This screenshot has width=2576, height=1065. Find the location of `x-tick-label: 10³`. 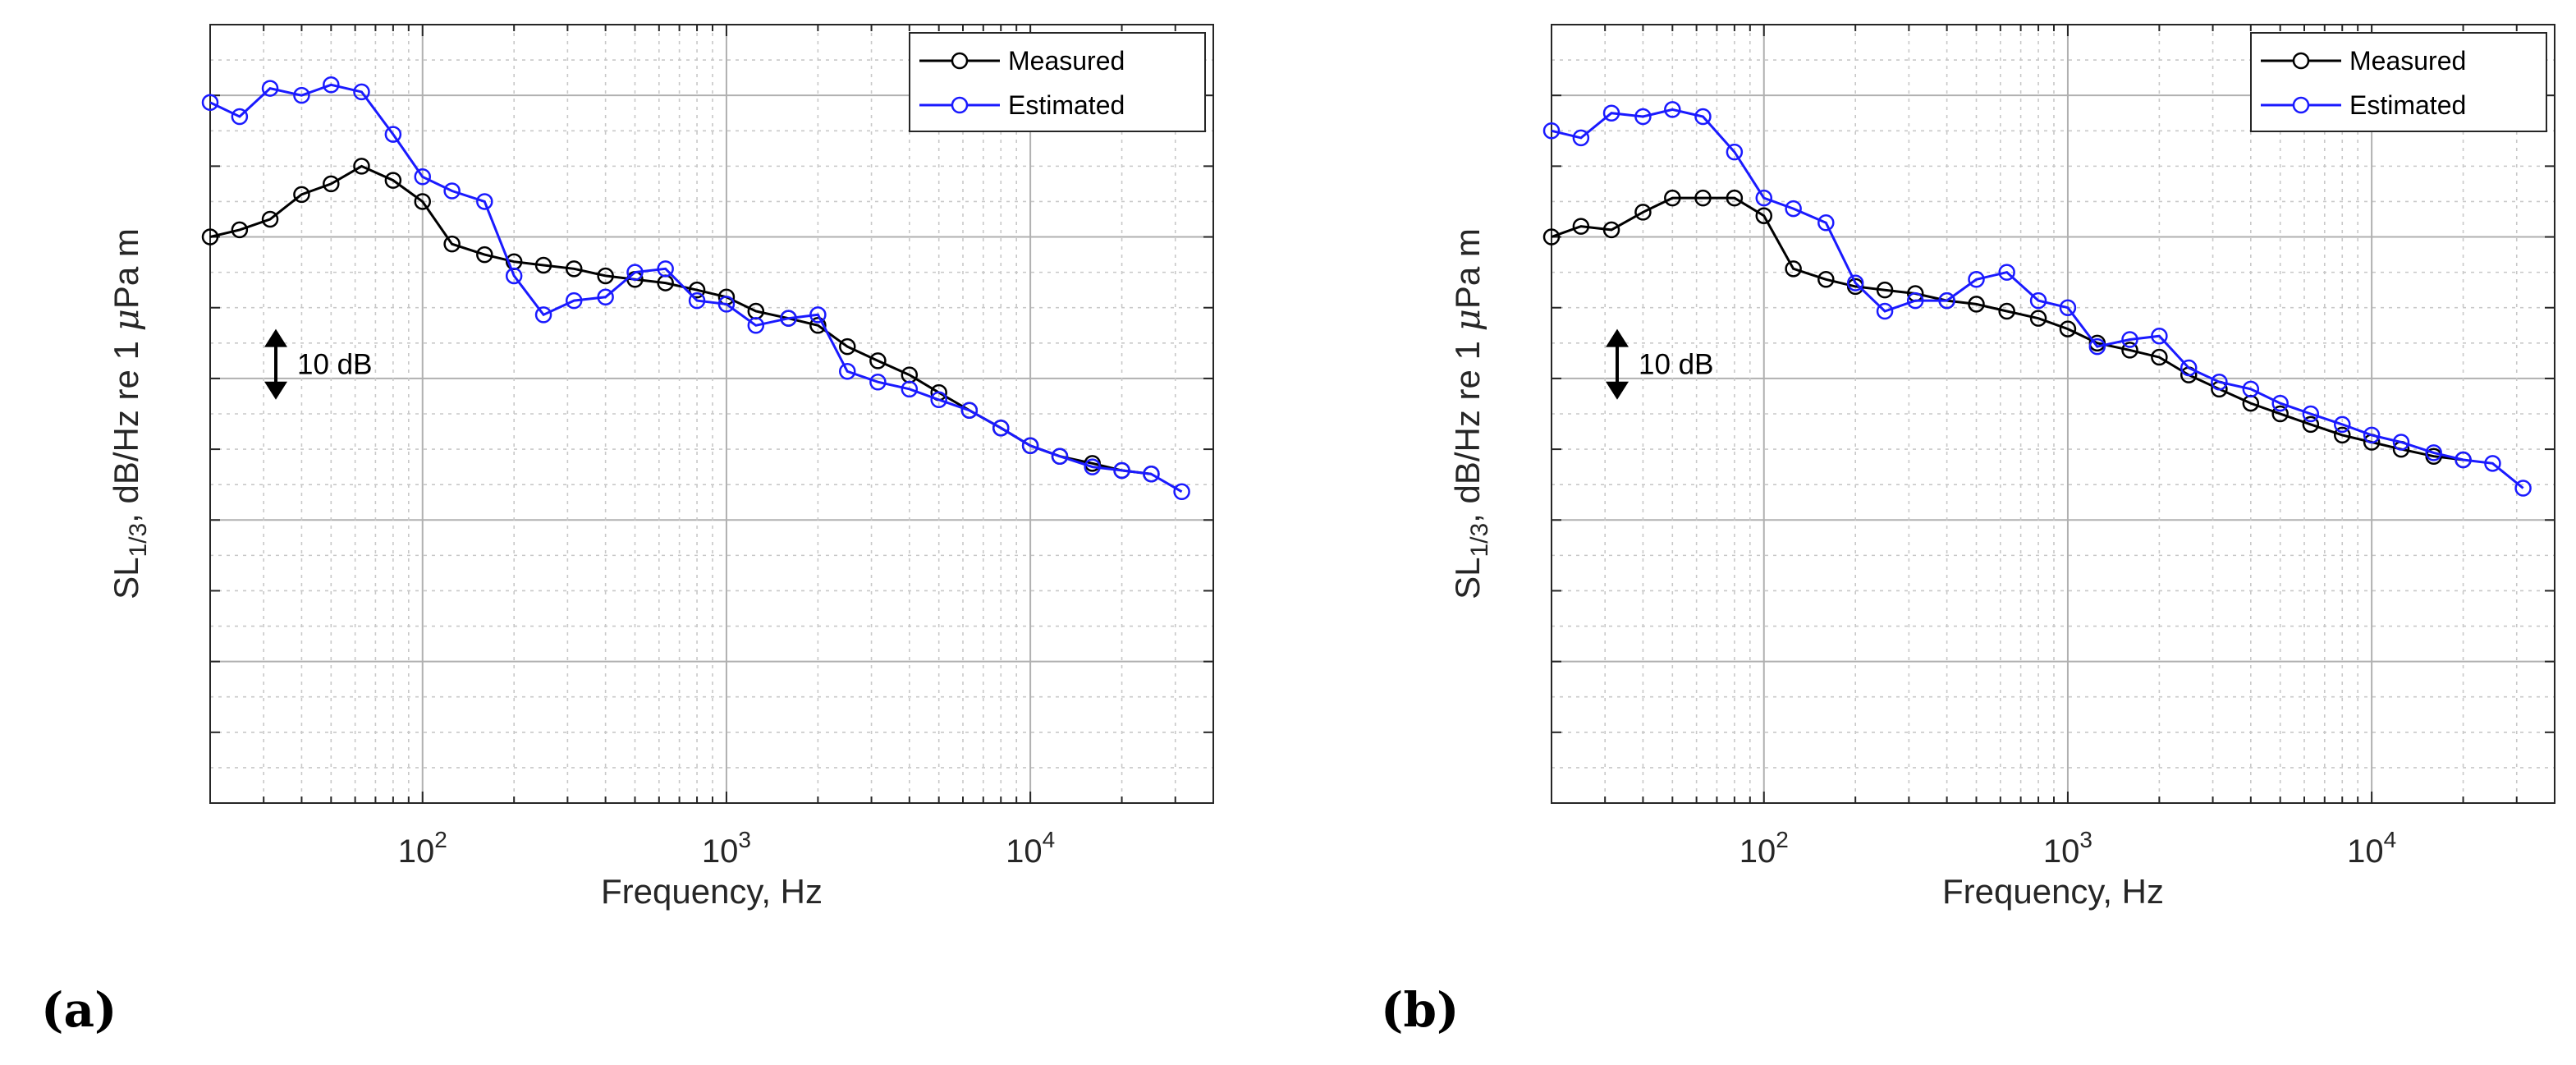

x-tick-label: 10³ is located at coordinates (726, 849).